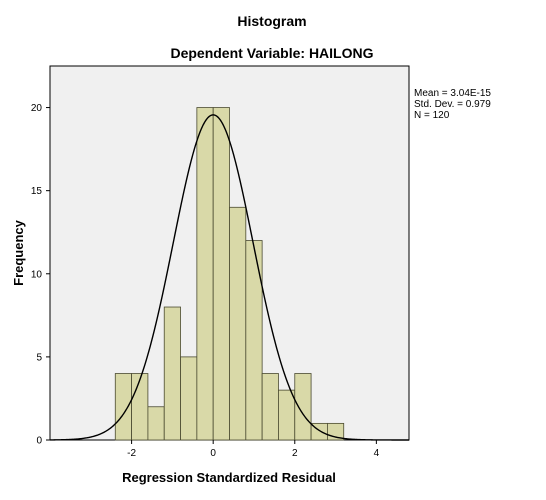 The height and width of the screenshot is (500, 546). Describe the element at coordinates (271, 21) in the screenshot. I see `chart-title: Histogram` at that location.